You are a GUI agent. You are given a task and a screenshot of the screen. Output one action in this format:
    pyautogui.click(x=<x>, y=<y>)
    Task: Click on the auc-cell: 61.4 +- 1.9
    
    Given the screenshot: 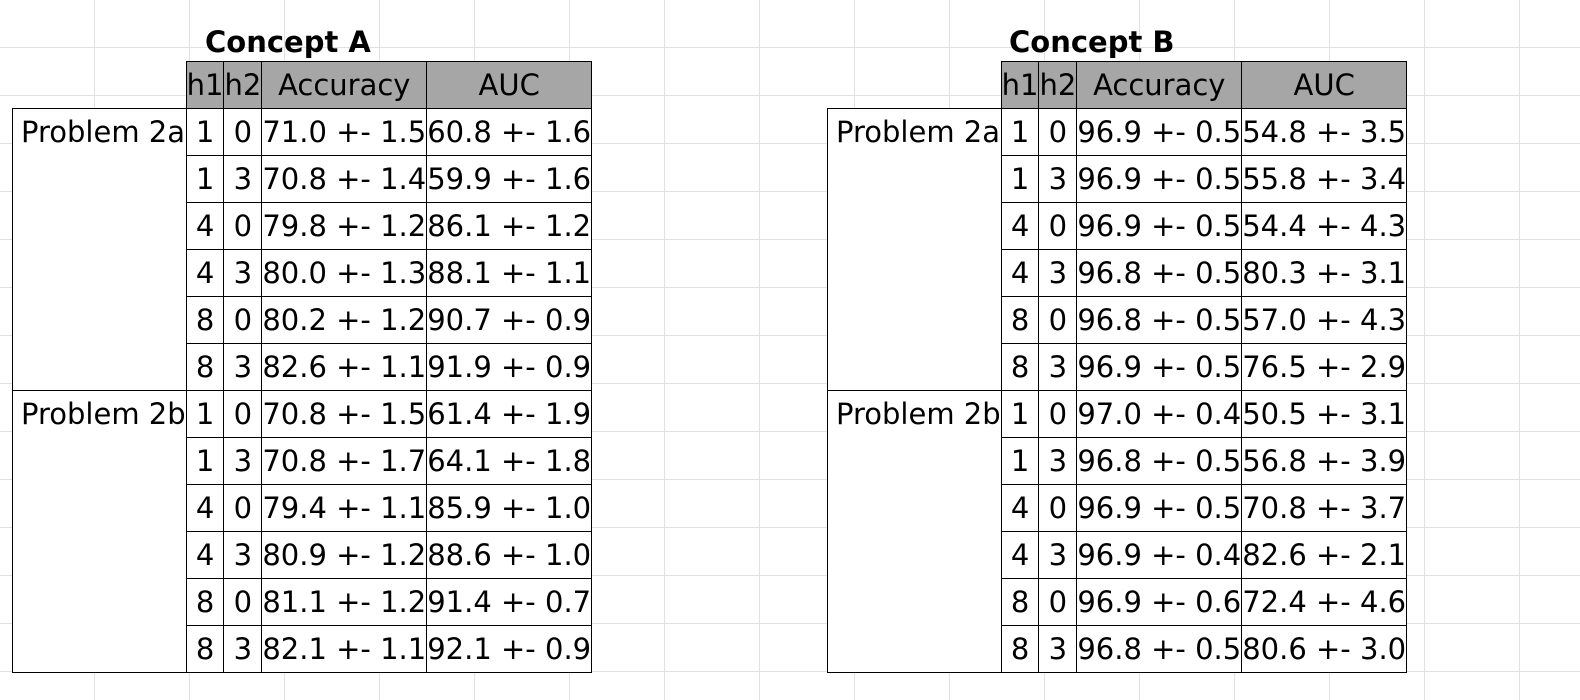 What is the action you would take?
    pyautogui.click(x=509, y=414)
    